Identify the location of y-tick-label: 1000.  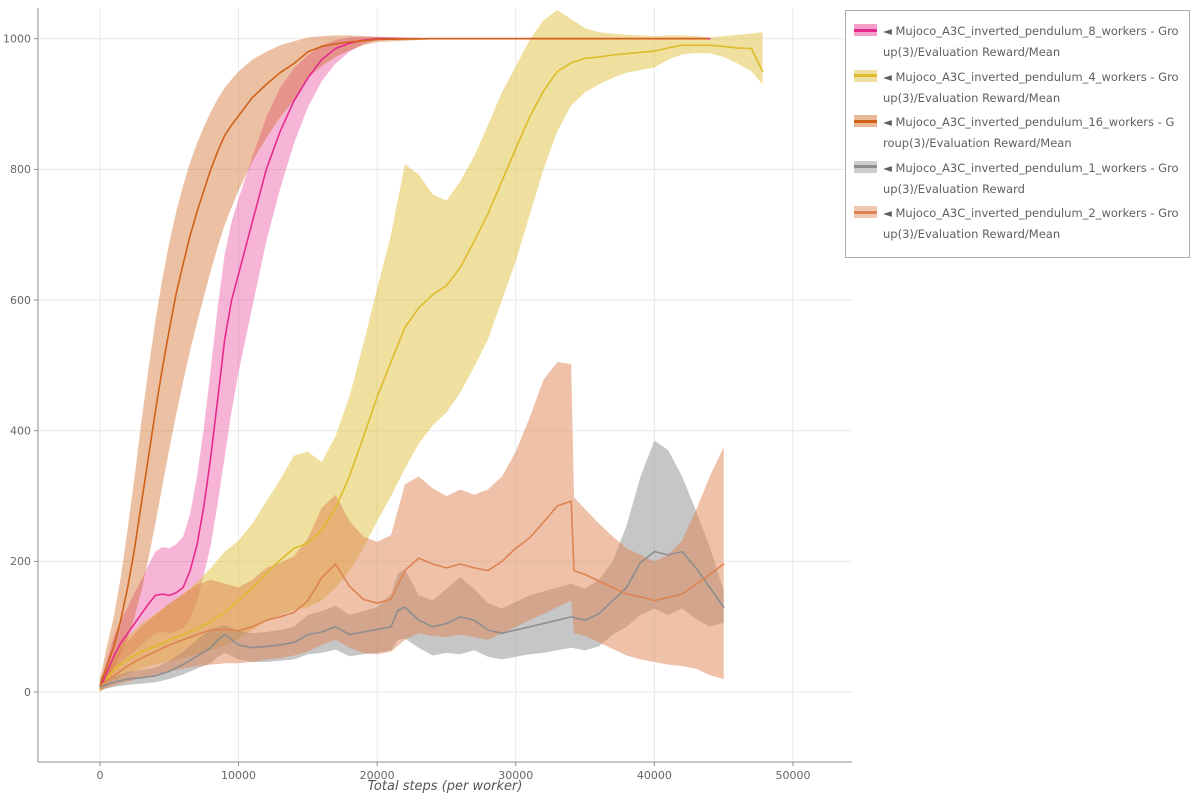
(17, 39).